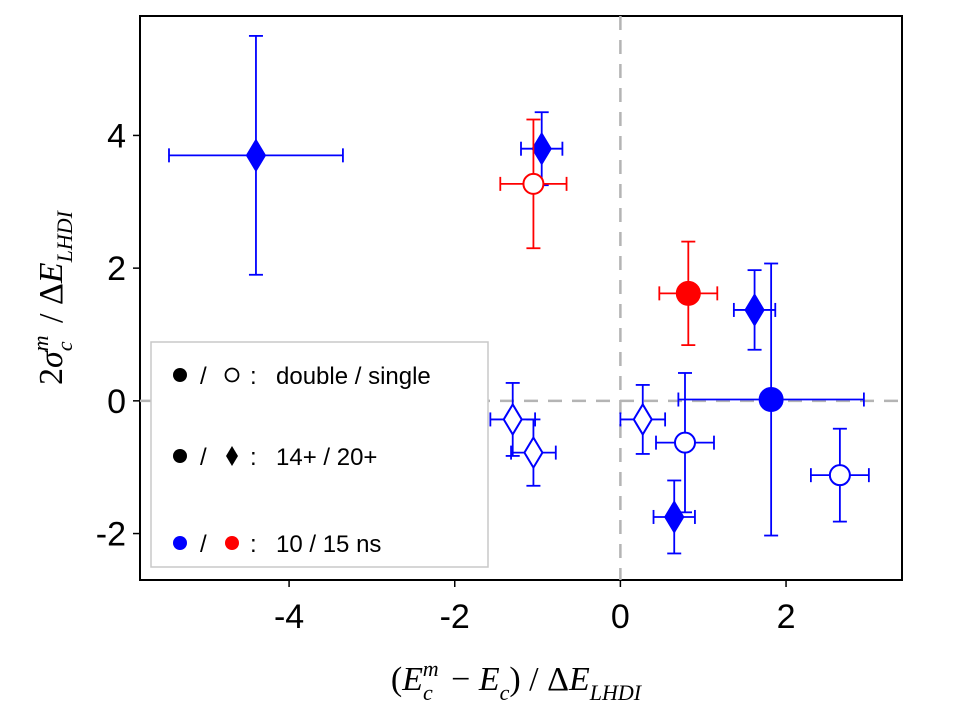 This screenshot has height=720, width=956. What do you see at coordinates (353, 376) in the screenshot?
I see `legend-text-double-single: double / single` at bounding box center [353, 376].